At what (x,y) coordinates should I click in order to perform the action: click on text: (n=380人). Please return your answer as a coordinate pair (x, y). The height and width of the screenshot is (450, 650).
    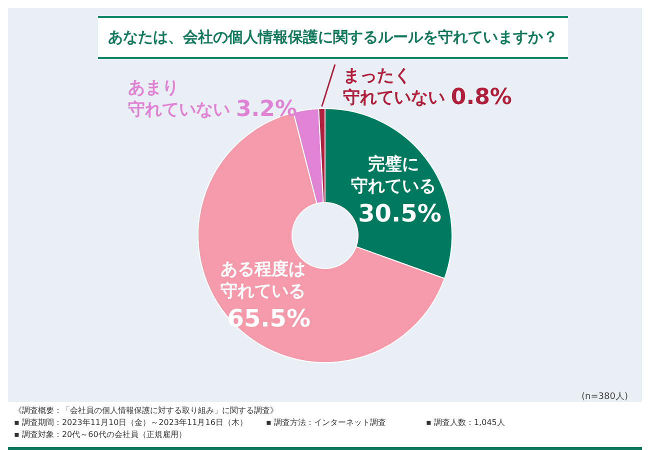
    Looking at the image, I should click on (605, 396).